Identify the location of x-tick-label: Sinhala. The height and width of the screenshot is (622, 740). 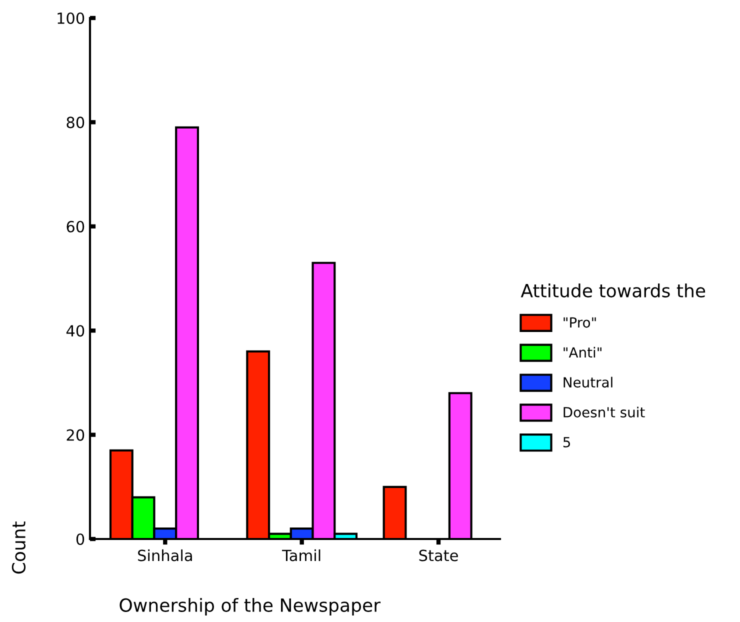
(165, 555).